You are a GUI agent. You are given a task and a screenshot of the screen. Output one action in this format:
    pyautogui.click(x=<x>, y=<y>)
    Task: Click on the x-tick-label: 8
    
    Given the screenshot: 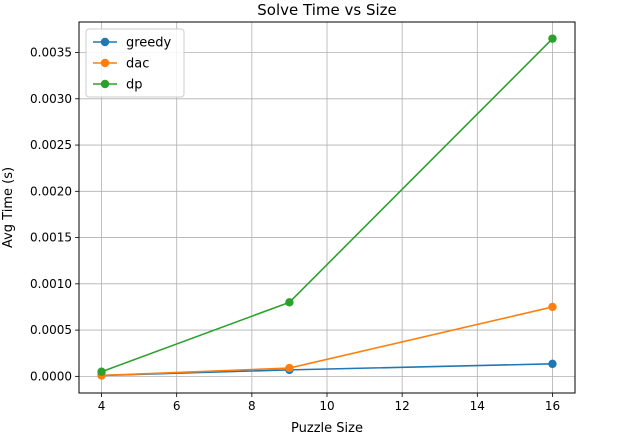 What is the action you would take?
    pyautogui.click(x=252, y=406)
    